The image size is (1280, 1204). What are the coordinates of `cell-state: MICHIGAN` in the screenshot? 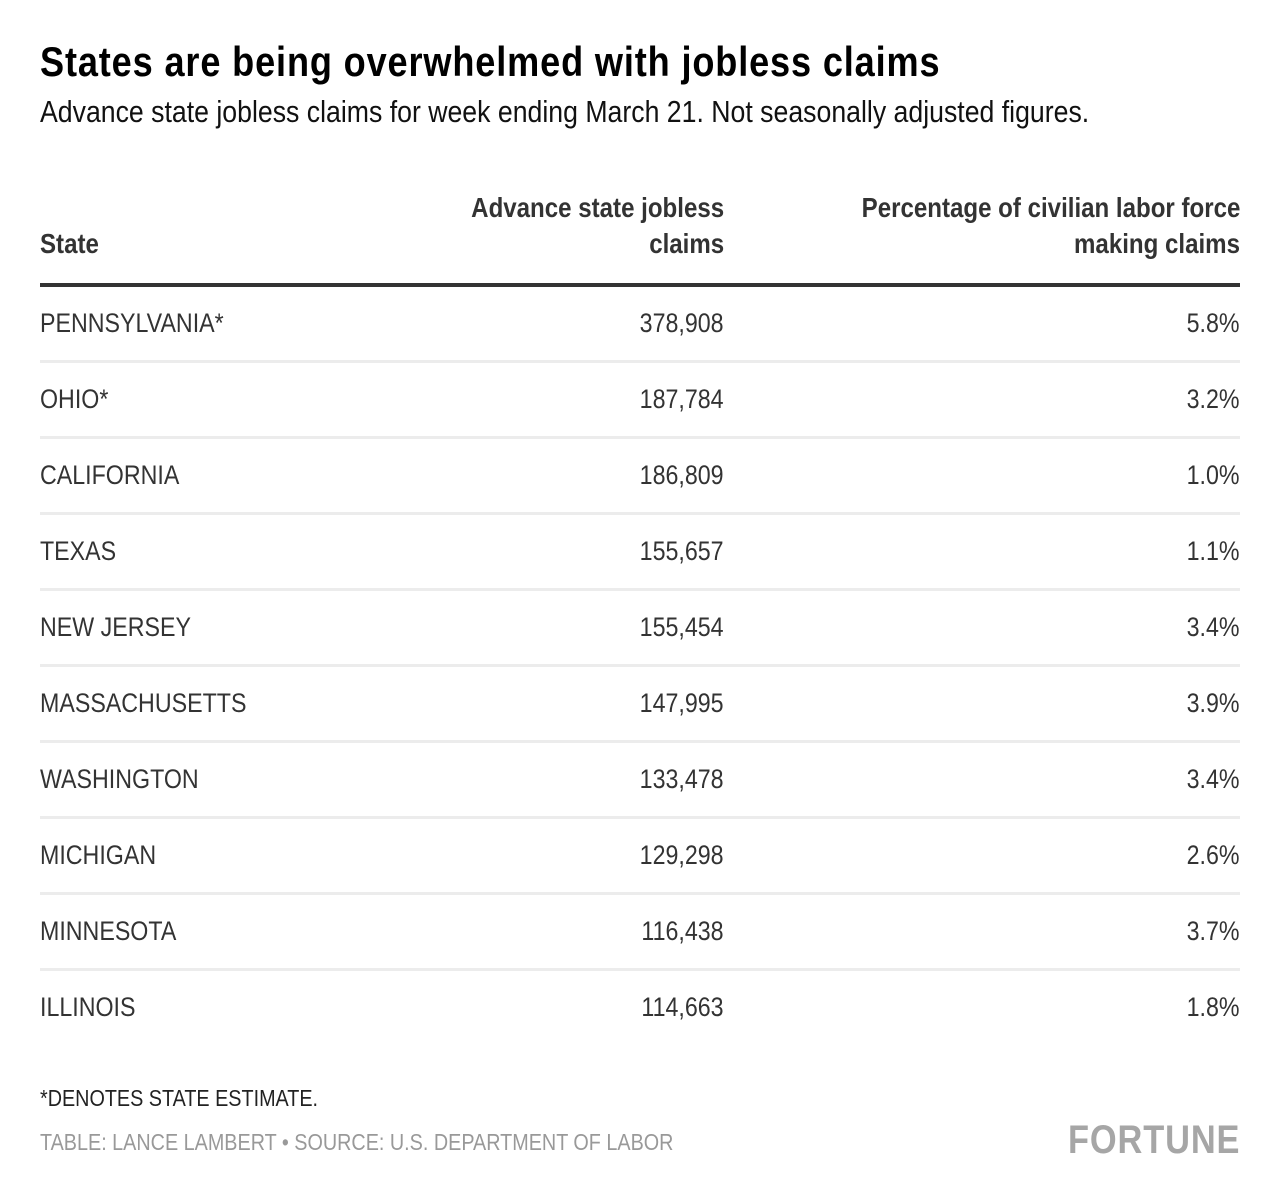 It's located at (107, 855).